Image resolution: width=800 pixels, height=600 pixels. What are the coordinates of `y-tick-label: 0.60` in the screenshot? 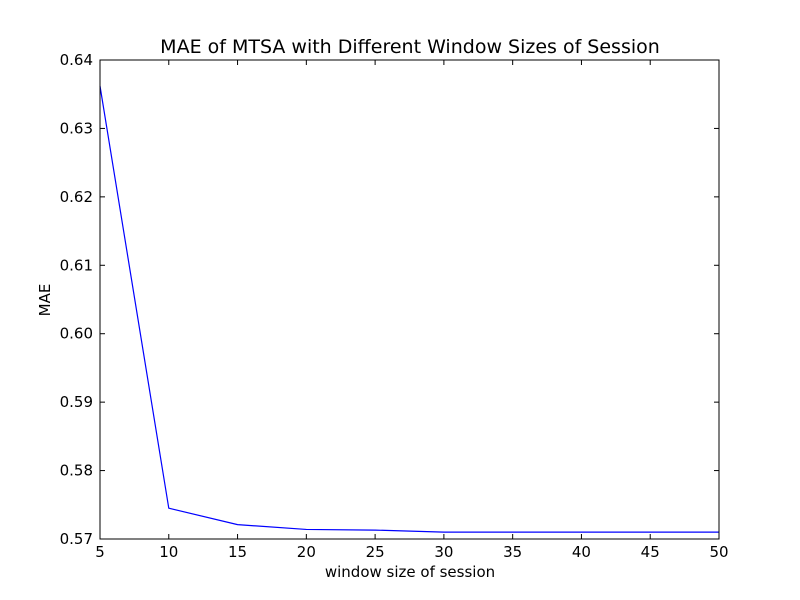 It's located at (76, 334).